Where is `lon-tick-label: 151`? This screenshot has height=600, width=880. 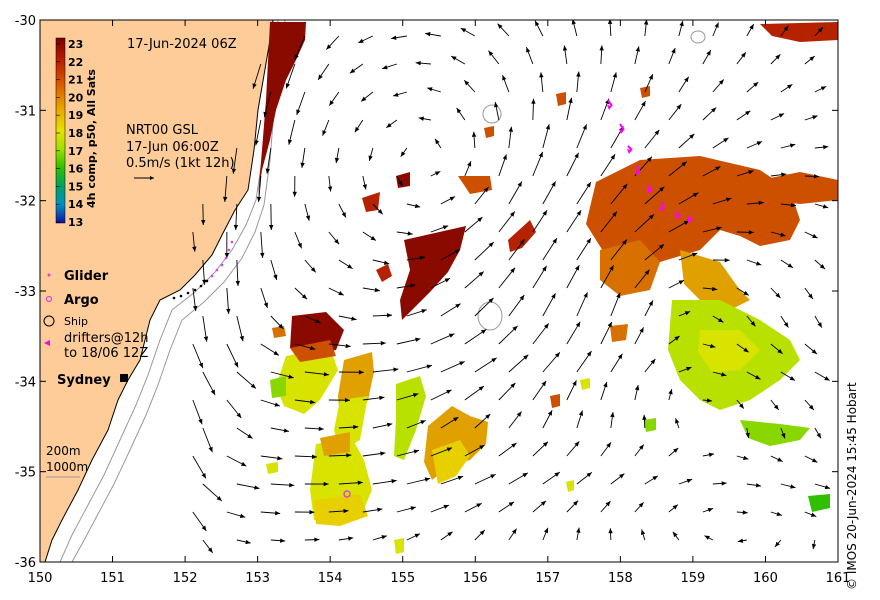
lon-tick-label: 151 is located at coordinates (112, 578).